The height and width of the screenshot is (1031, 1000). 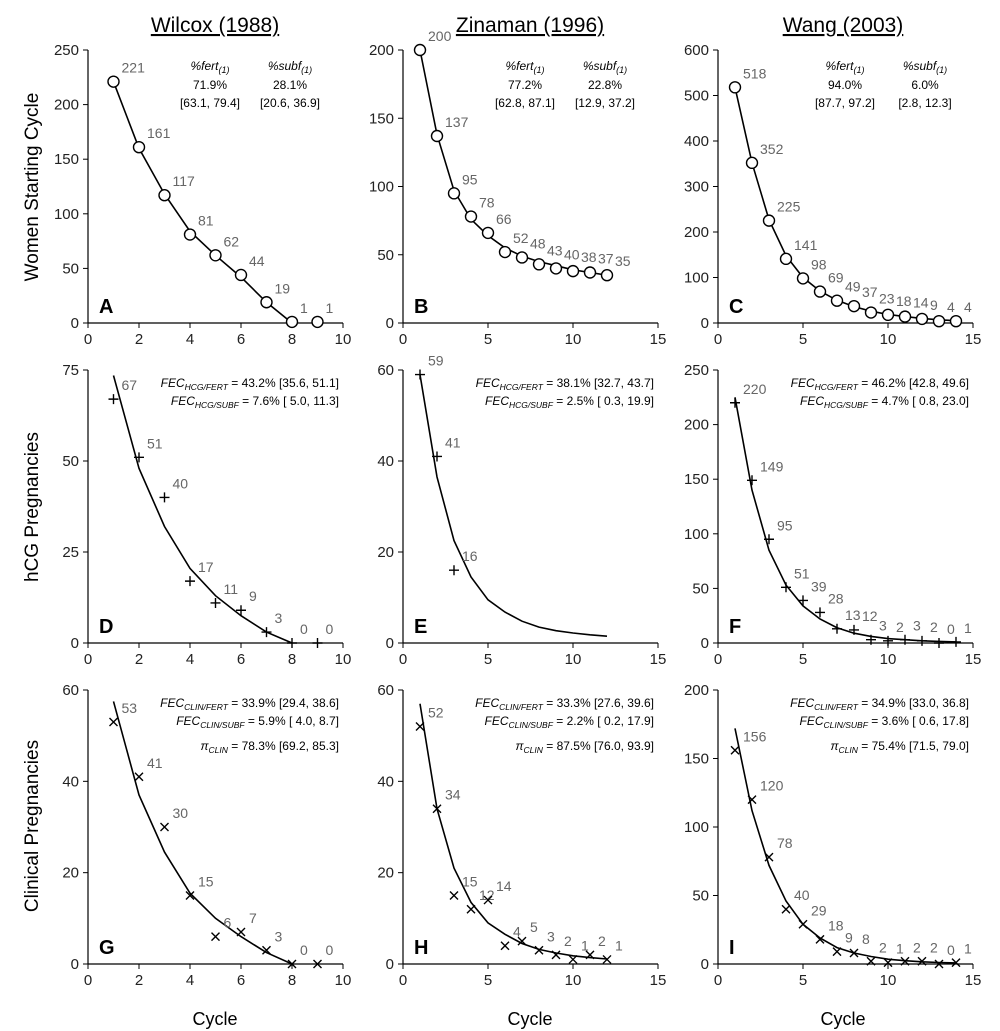 I want to click on data-label: 41, so click(x=453, y=442).